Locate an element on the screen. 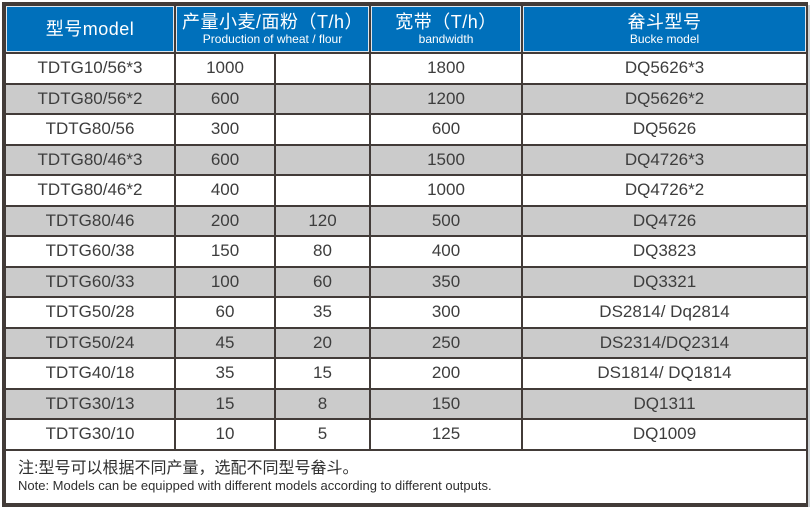 Image resolution: width=810 pixels, height=507 pixels. table-row: TDTG80/46 200 120 500 DQ4726 is located at coordinates (406, 220).